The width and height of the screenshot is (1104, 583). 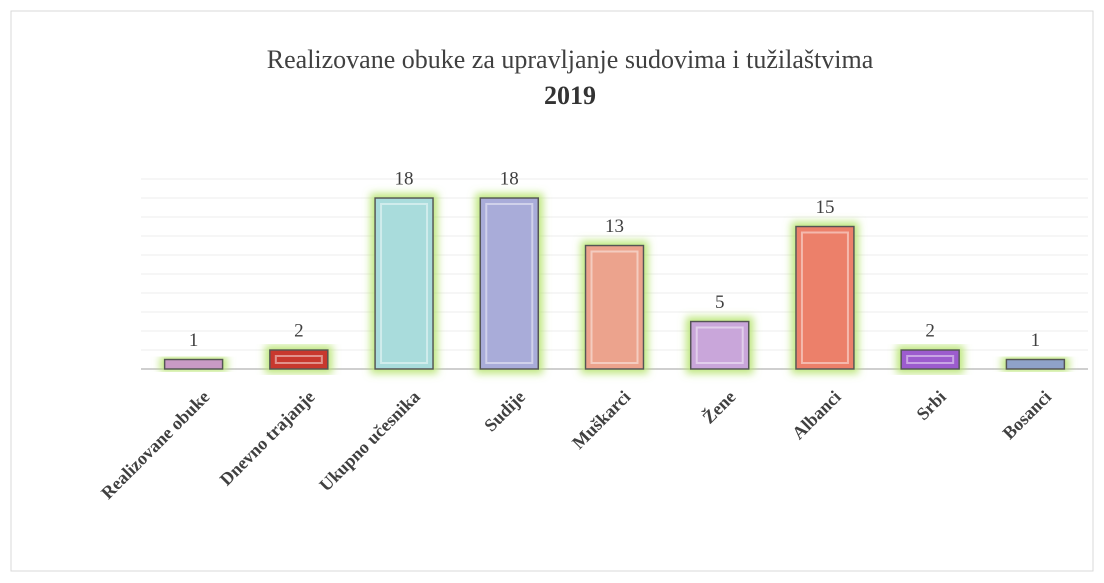 I want to click on chart-subtitle: 2019, so click(x=570, y=95).